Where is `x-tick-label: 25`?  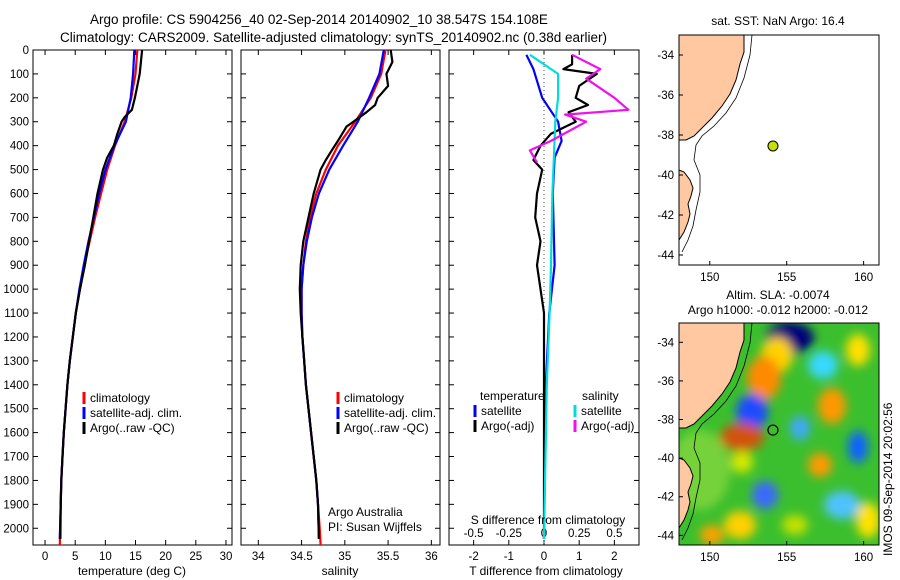 x-tick-label: 25 is located at coordinates (195, 557).